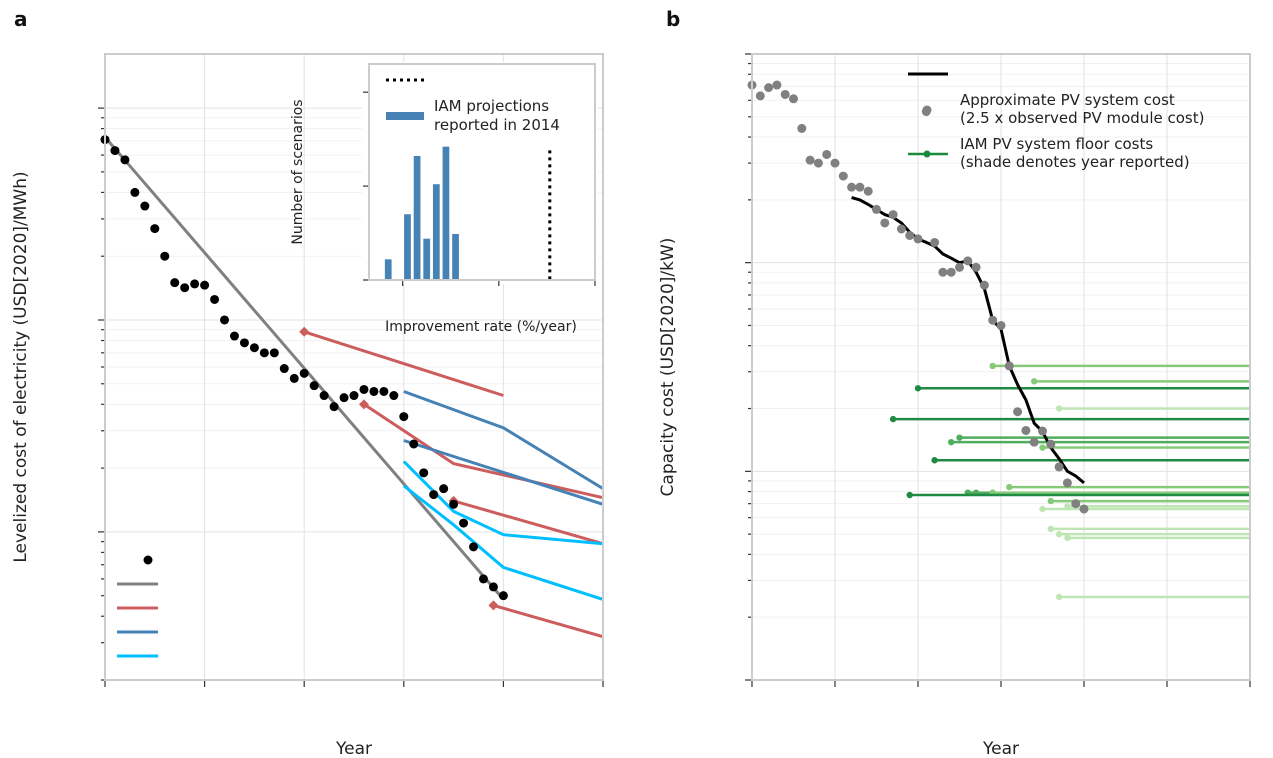 Image resolution: width=1273 pixels, height=758 pixels. What do you see at coordinates (673, 19) in the screenshot?
I see `panel-b-letter: b` at bounding box center [673, 19].